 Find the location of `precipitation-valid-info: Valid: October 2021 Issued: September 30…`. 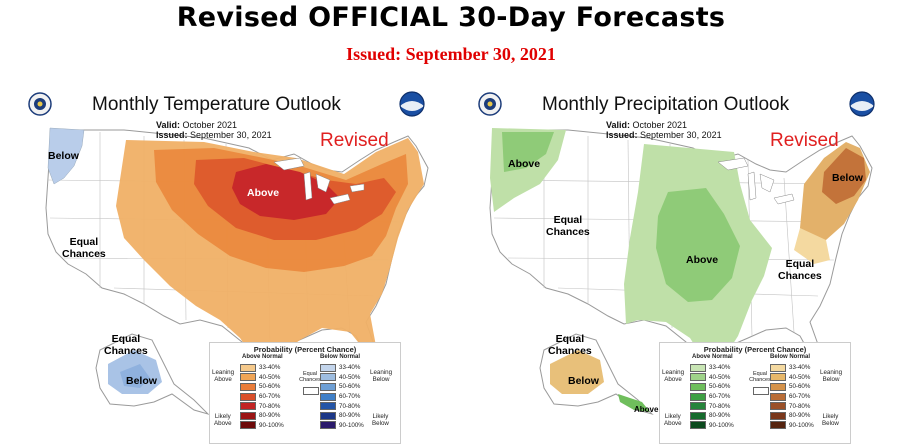

precipitation-valid-info: Valid: October 2021 Issued: September 30… is located at coordinates (664, 130).